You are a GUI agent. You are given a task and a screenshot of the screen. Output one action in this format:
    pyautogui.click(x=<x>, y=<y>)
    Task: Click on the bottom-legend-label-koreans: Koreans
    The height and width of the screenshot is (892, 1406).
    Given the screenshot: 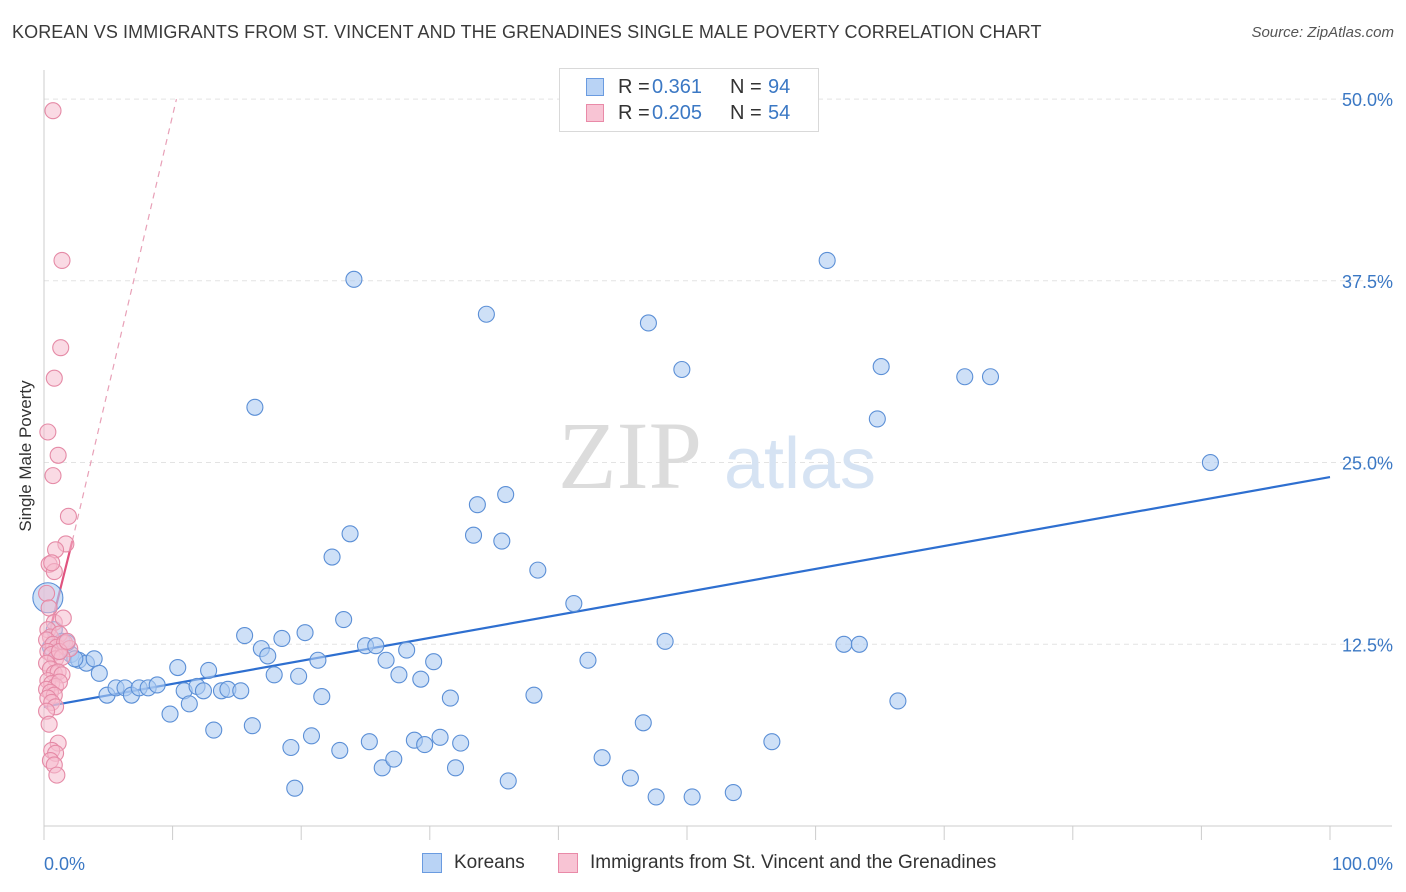 What is the action you would take?
    pyautogui.click(x=489, y=862)
    